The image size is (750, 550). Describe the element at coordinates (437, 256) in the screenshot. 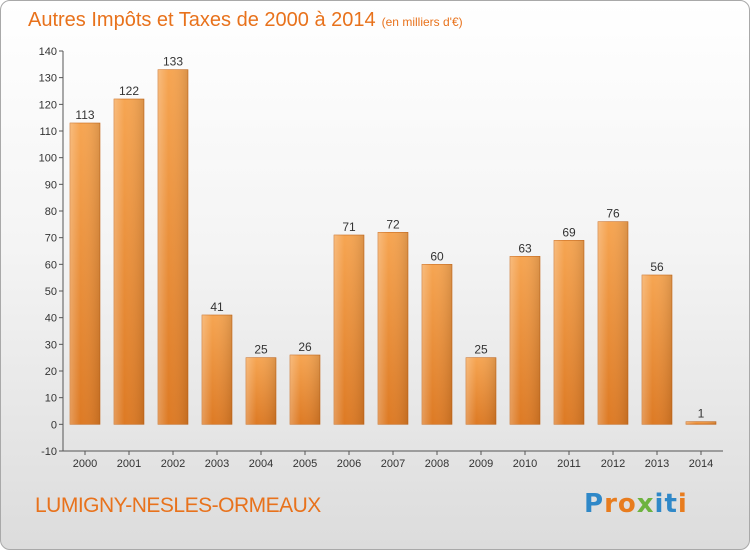

I see `bar-value-label: 60` at that location.